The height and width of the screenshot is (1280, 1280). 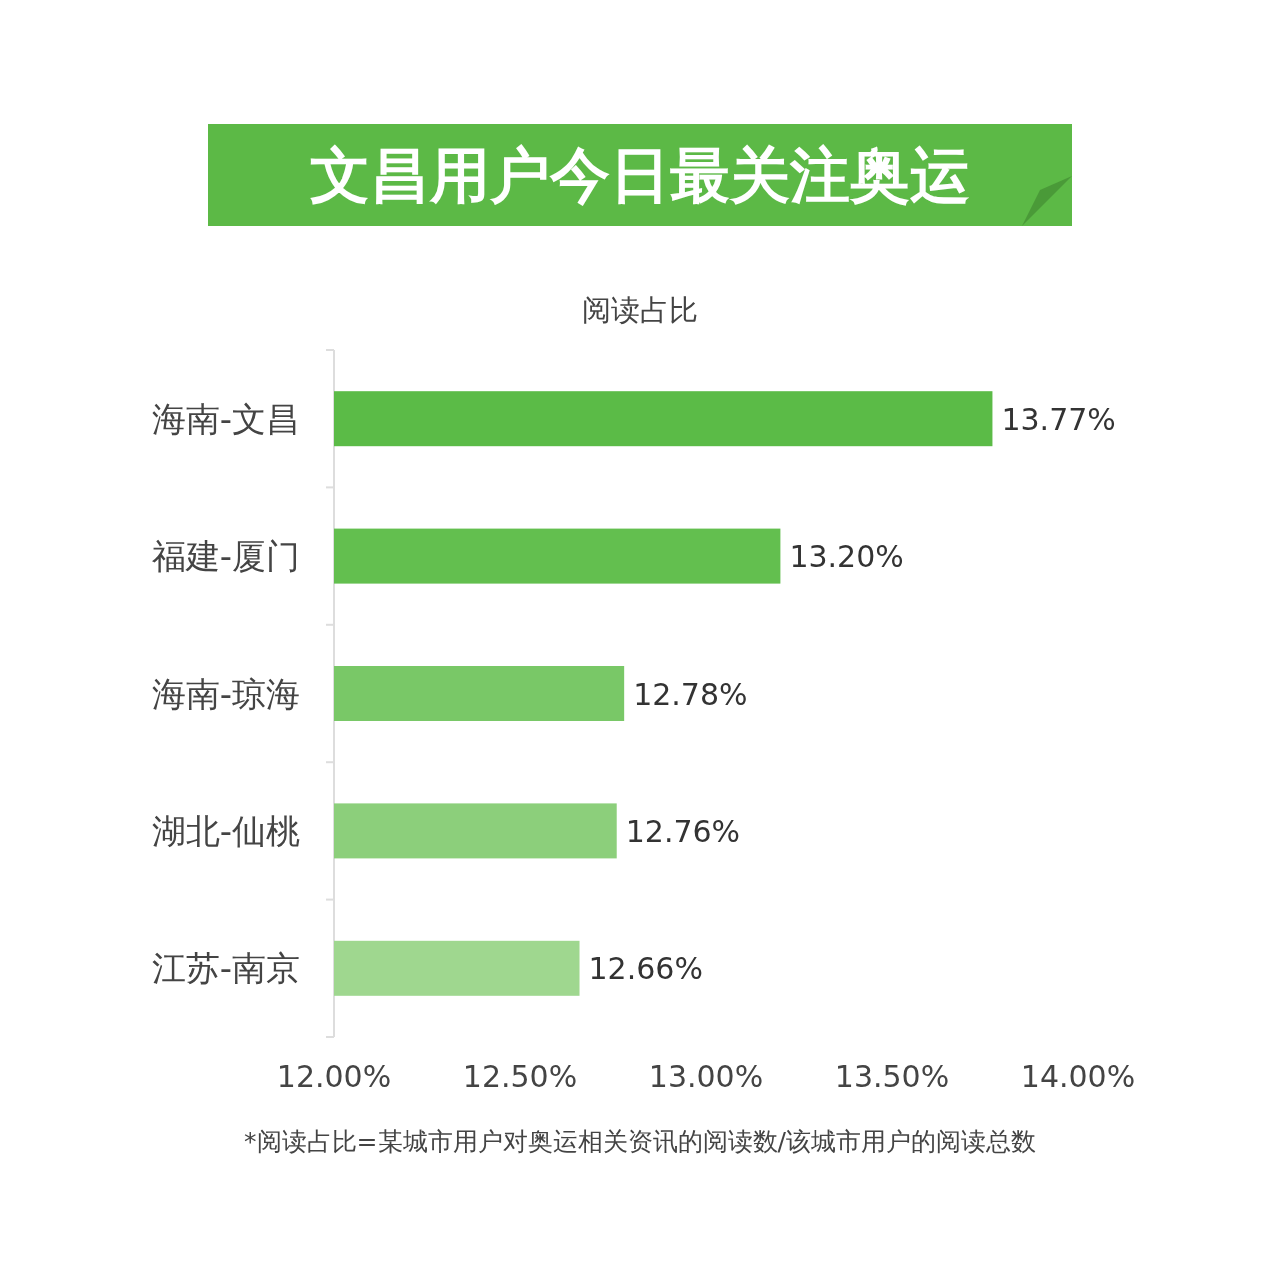 What do you see at coordinates (892, 1076) in the screenshot?
I see `x-tick-label: 13.50%` at bounding box center [892, 1076].